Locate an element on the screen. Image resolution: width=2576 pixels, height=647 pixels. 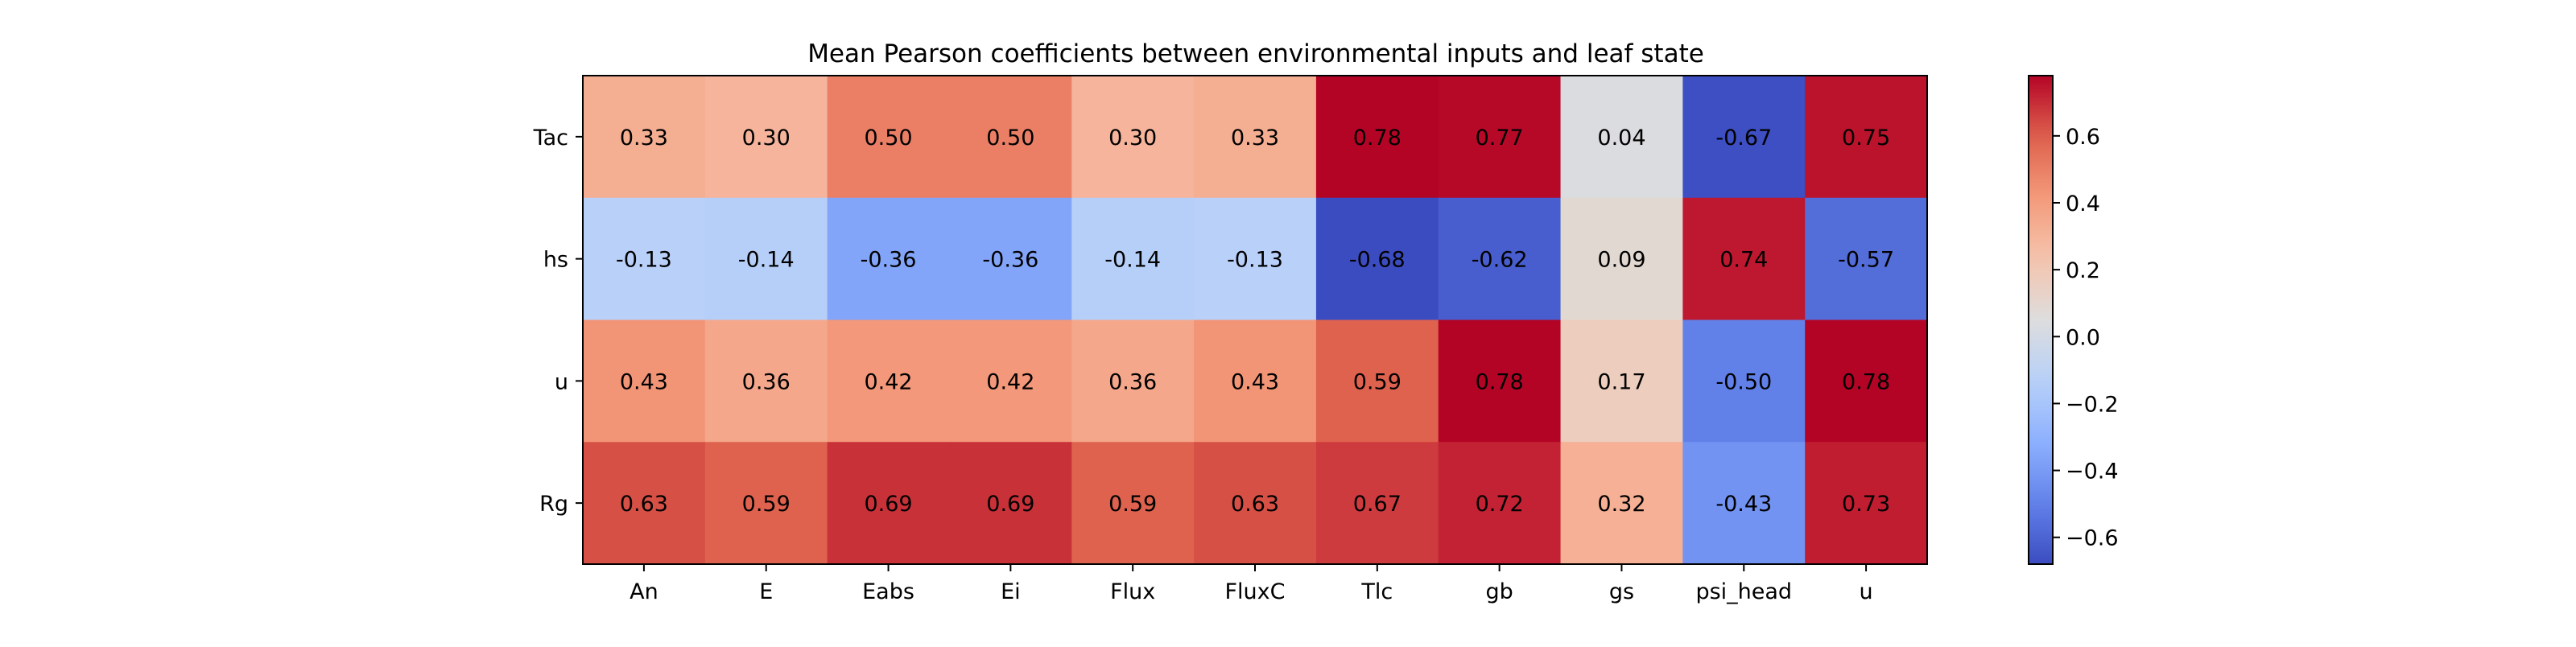
cell-value-label: 0.67 is located at coordinates (1377, 504).